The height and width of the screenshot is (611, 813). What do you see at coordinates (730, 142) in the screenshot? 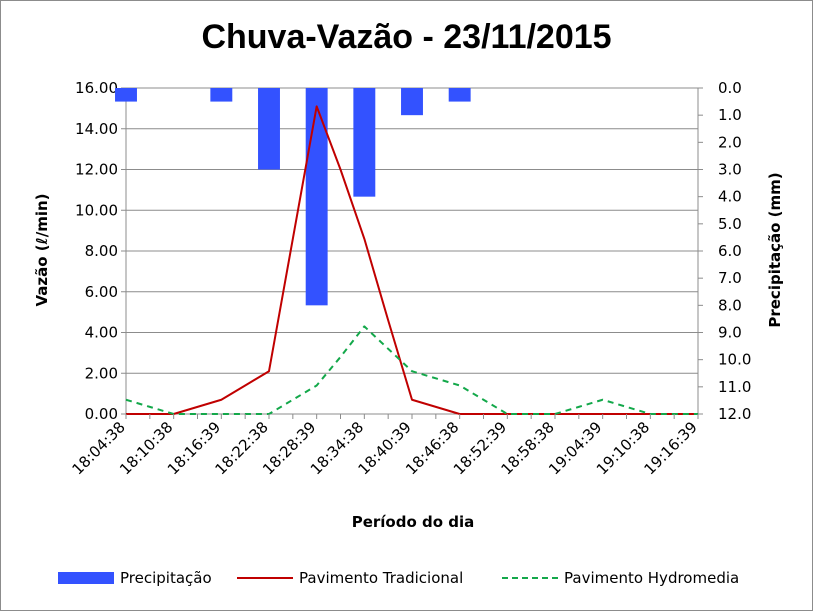
I see `y-right-tick-label: 2.0` at bounding box center [730, 142].